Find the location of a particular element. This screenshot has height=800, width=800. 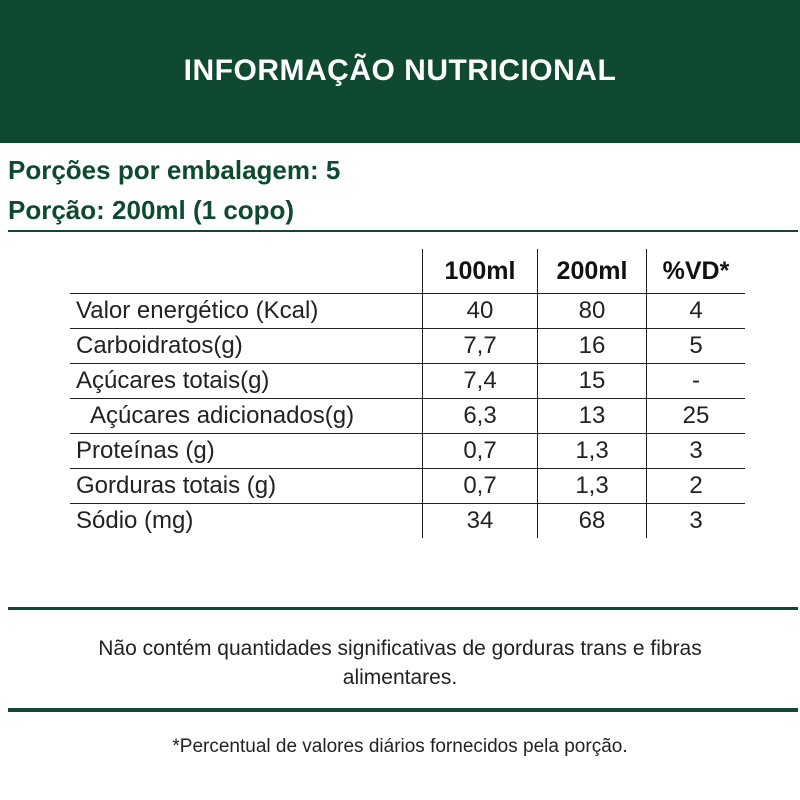

table-row: Sódio (mg) 34 68 3 is located at coordinates (407, 520).